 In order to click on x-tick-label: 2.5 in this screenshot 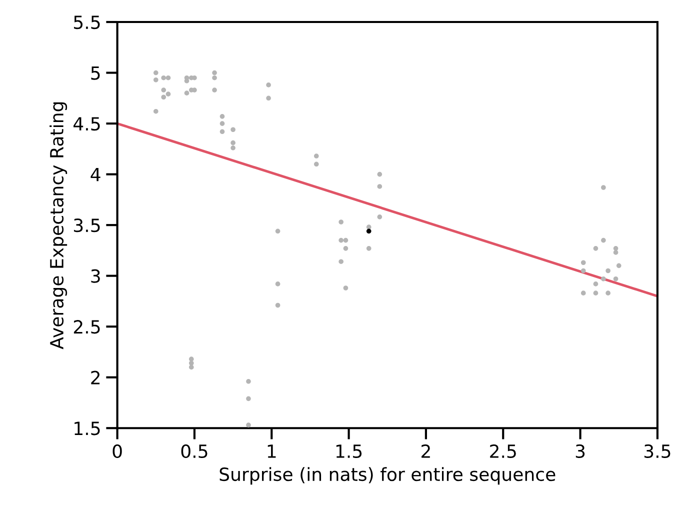, I will do `click(503, 451)`.